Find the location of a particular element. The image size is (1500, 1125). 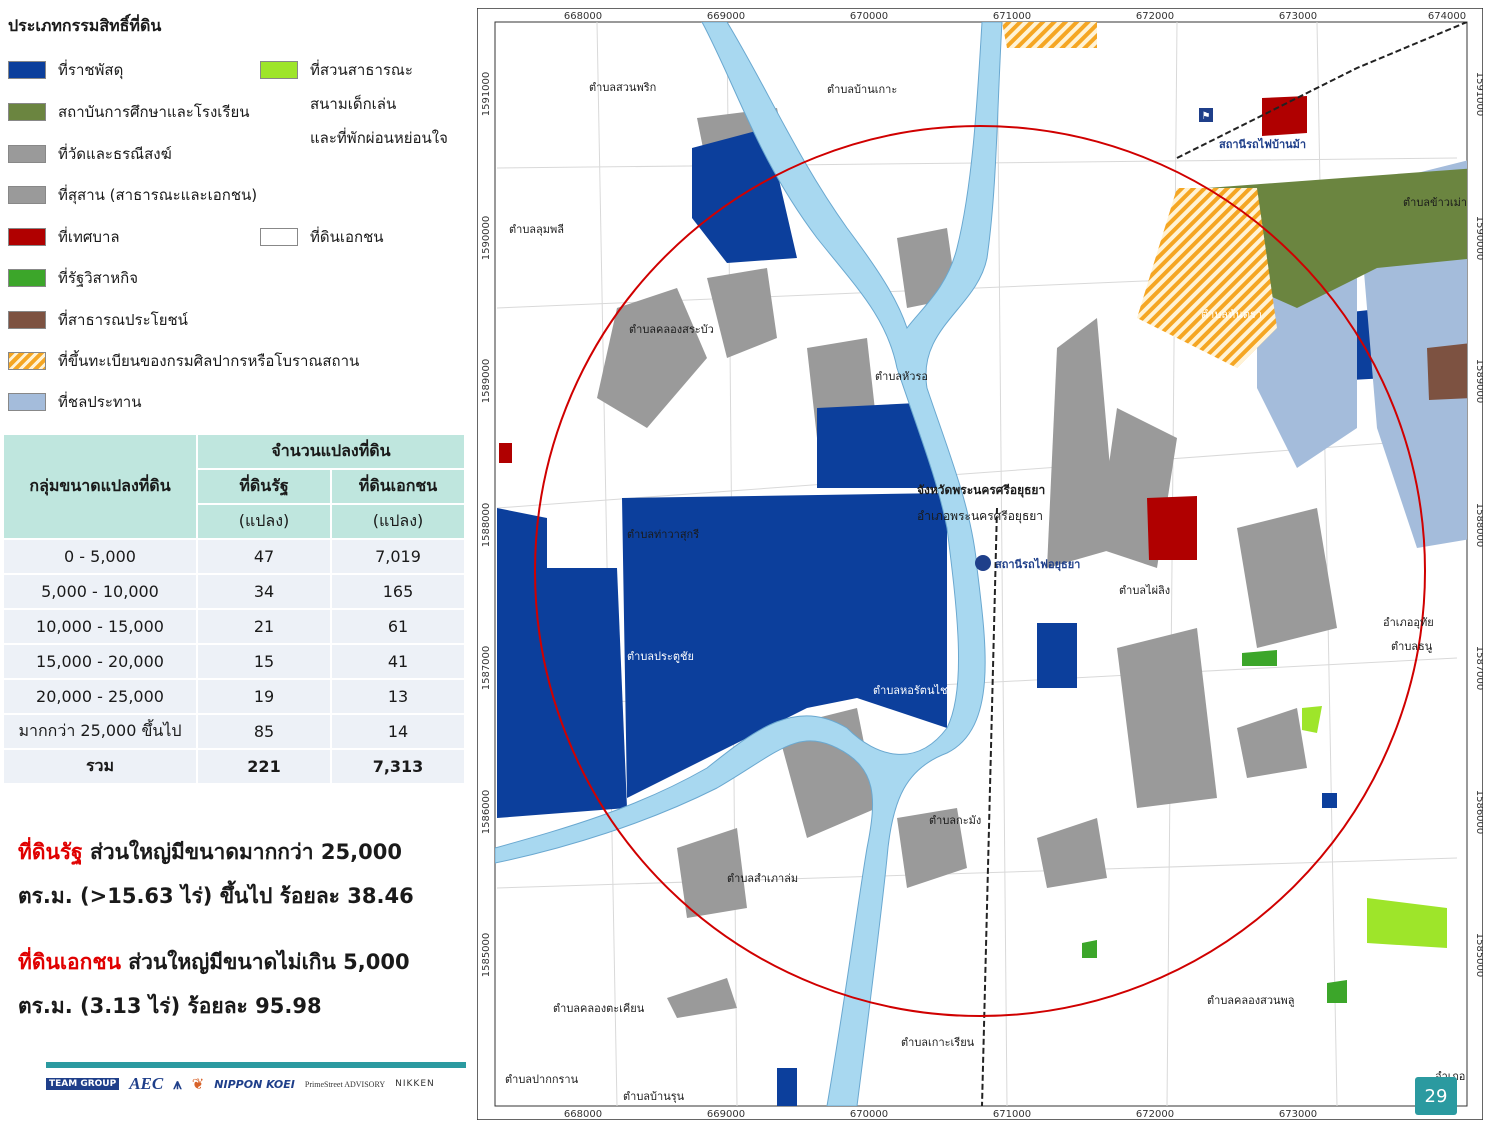

subdistrict-label: ตำบลหอรัตนไชย is located at coordinates (913, 690).